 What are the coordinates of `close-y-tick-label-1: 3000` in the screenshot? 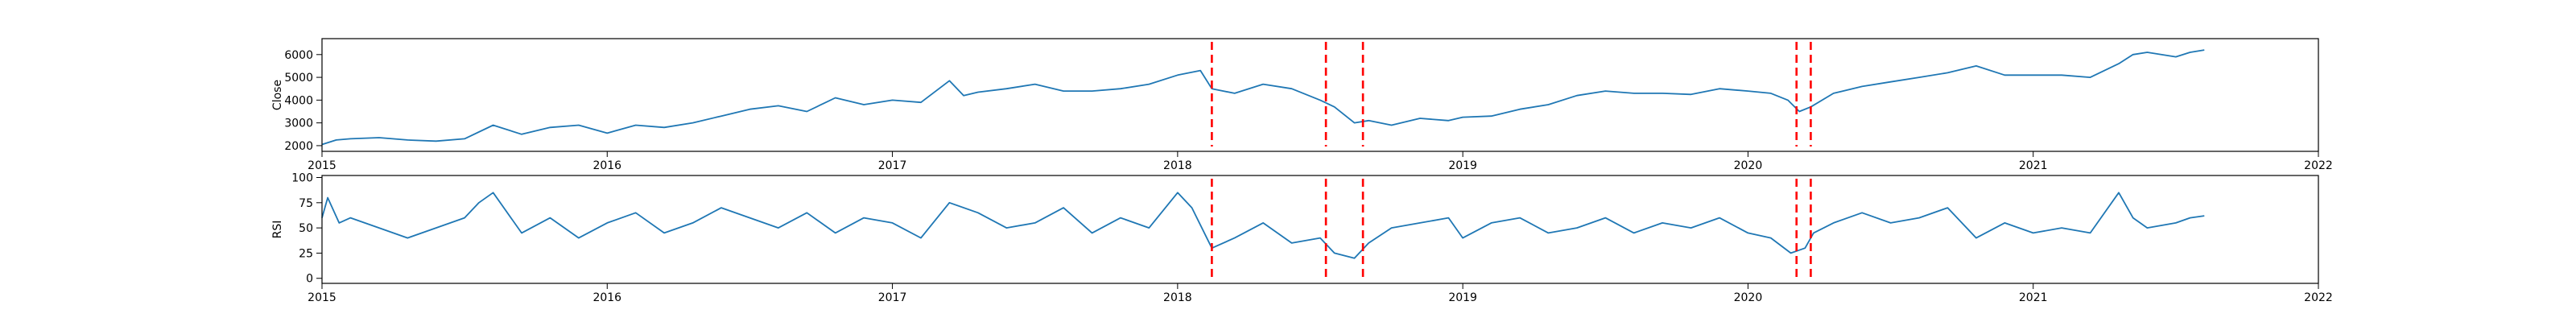 It's located at (298, 124).